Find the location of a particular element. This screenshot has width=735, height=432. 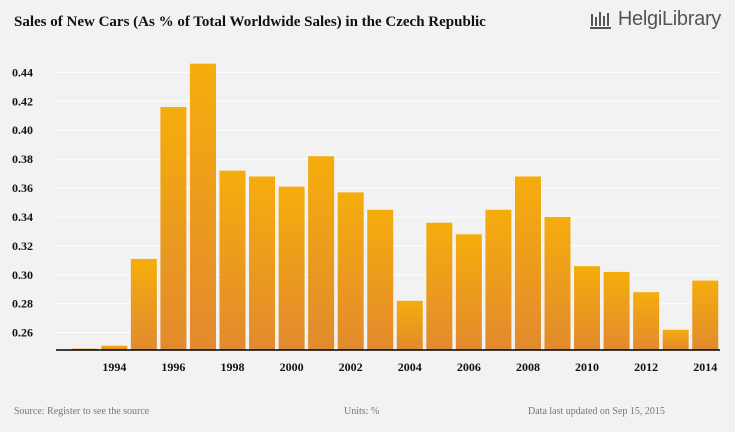

bar-1996 is located at coordinates (173, 228).